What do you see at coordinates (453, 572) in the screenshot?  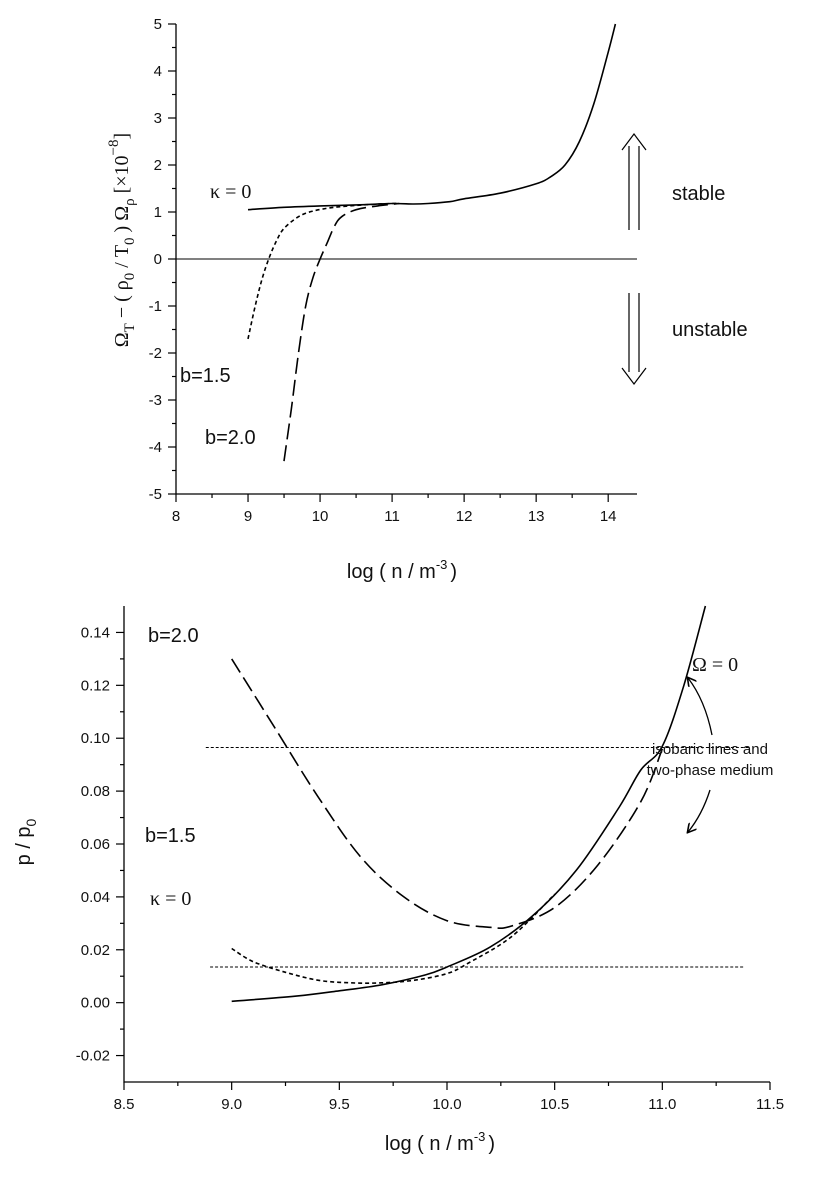 I see `top-x-axis-label-end: )` at bounding box center [453, 572].